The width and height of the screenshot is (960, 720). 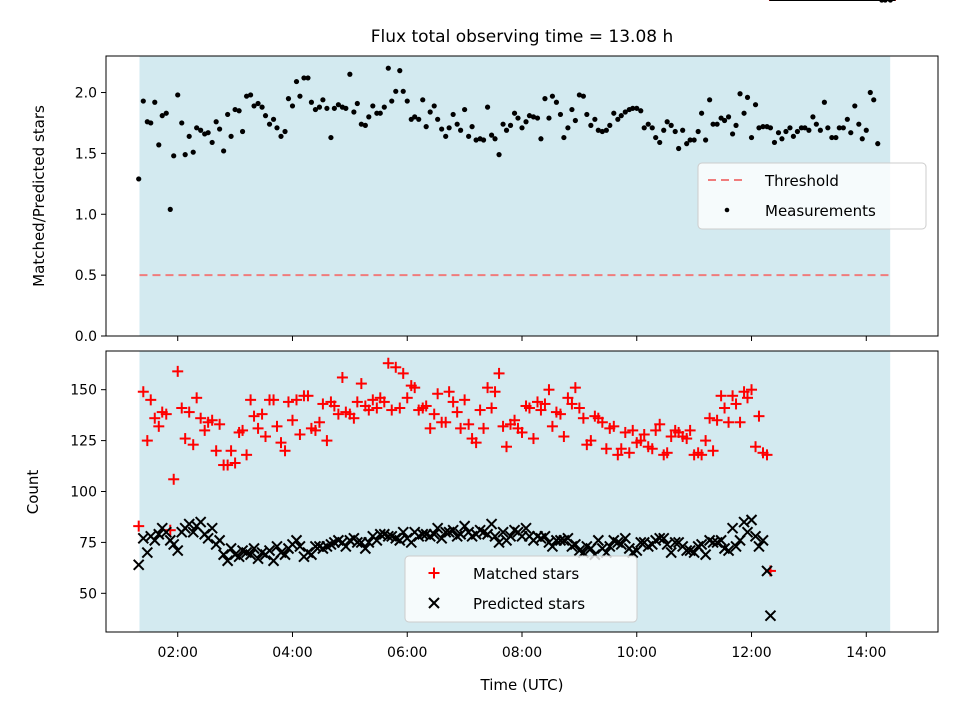 What do you see at coordinates (526, 574) in the screenshot?
I see `legend-matched-label: Matched stars` at bounding box center [526, 574].